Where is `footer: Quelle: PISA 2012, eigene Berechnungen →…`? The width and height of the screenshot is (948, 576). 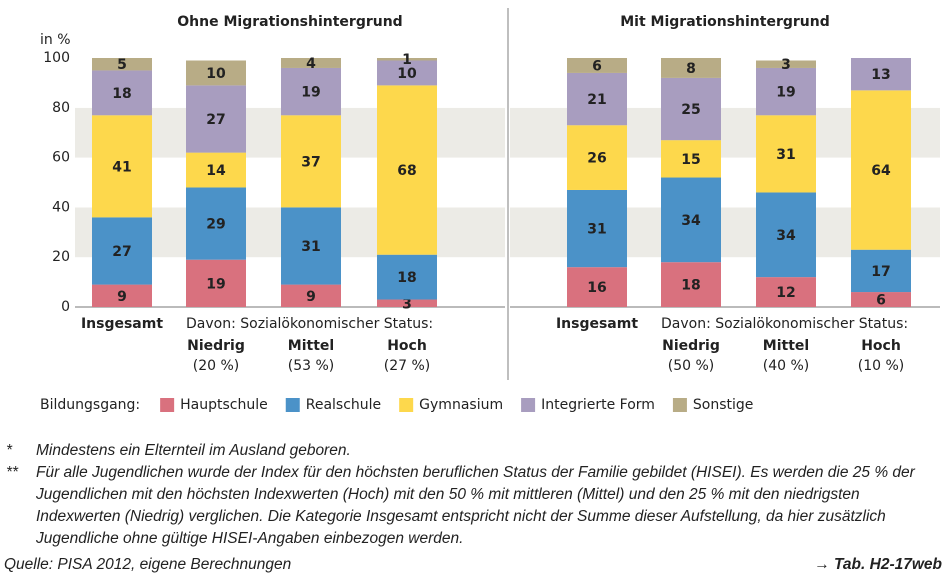
footer: Quelle: PISA 2012, eigene Berechnungen →… is located at coordinates (473, 565).